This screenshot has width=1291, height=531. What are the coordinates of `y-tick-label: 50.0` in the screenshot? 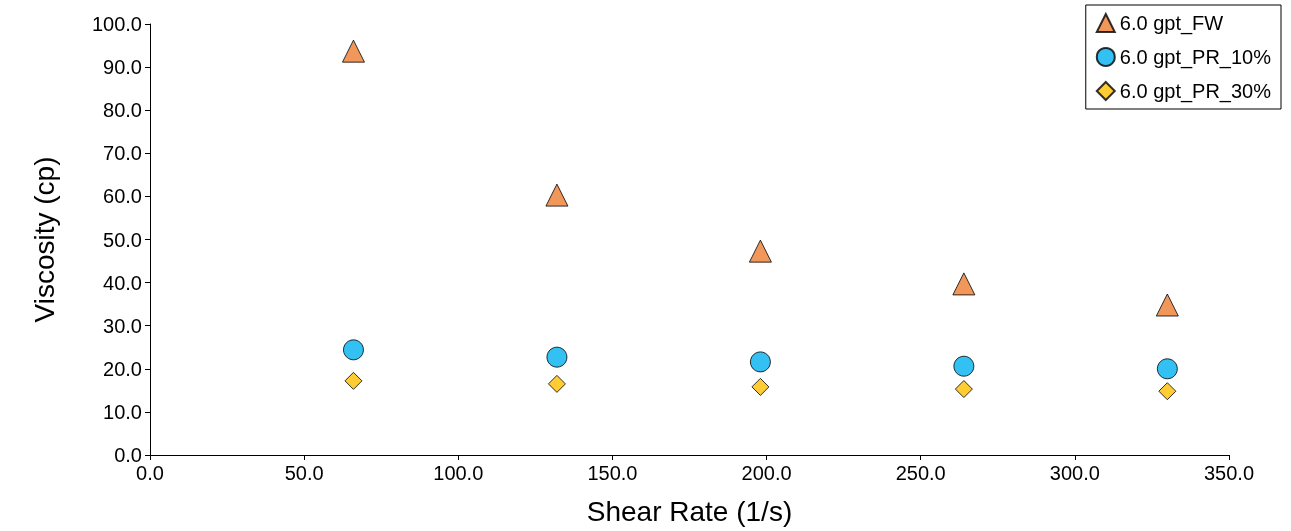 It's located at (122, 239).